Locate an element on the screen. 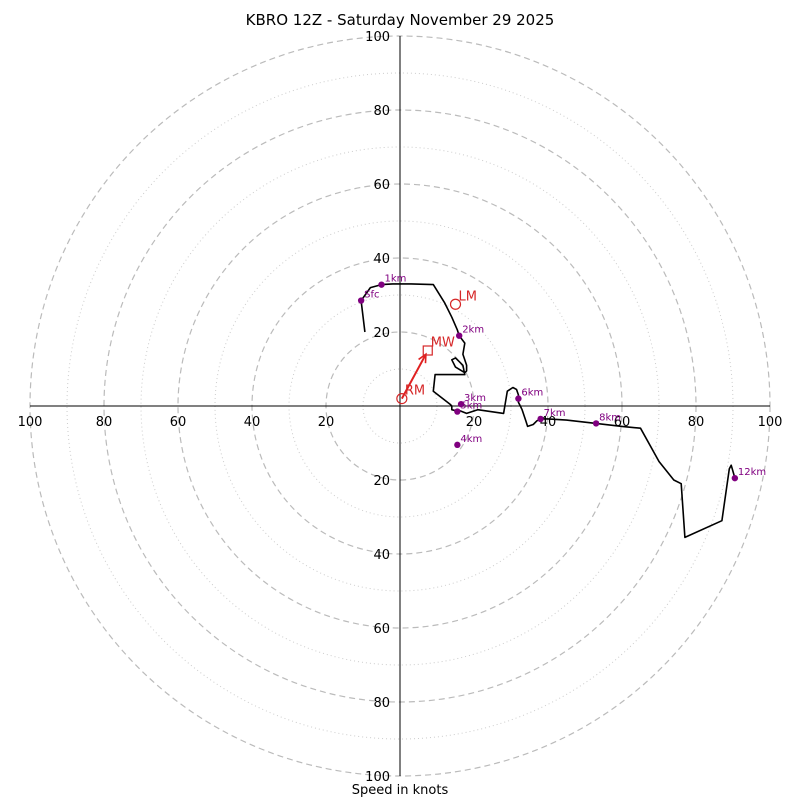 Image resolution: width=800 pixels, height=800 pixels. x-tick-left-80: 80 is located at coordinates (104, 422).